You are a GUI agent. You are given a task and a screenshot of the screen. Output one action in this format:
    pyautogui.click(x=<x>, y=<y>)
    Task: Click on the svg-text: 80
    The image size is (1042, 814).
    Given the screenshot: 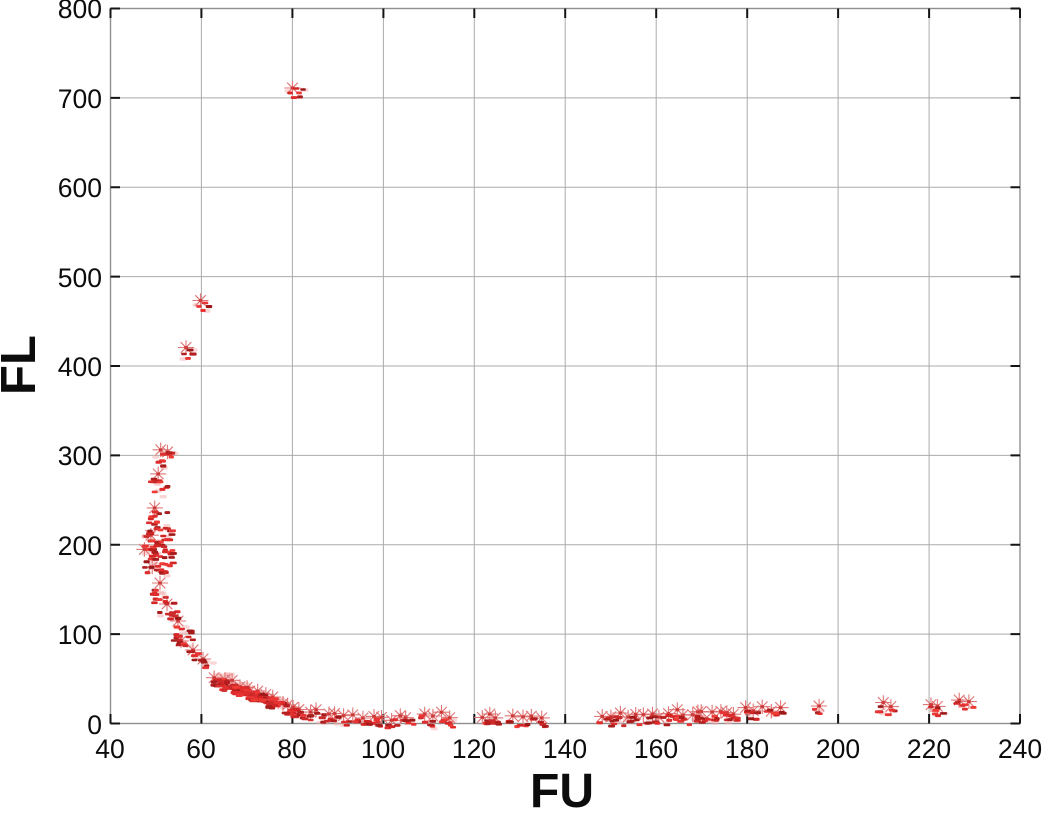 What is the action you would take?
    pyautogui.click(x=291, y=749)
    